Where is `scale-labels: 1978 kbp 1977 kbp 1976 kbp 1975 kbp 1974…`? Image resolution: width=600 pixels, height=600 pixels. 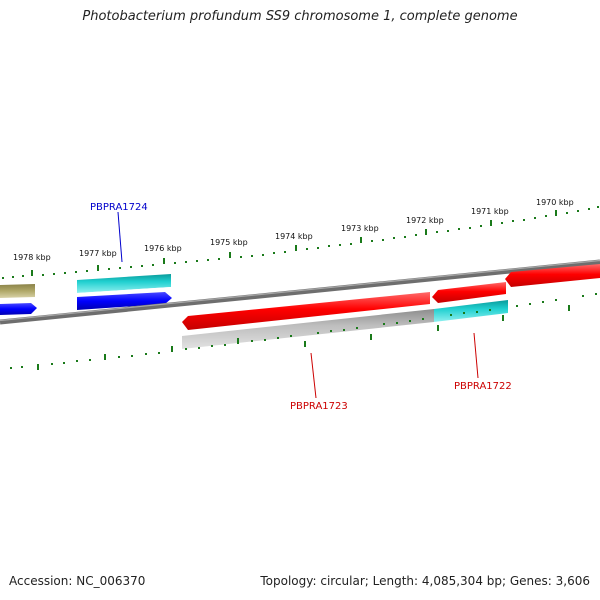
scale-labels: 1978 kbp 1977 kbp 1976 kbp 1975 kbp 1974… is located at coordinates (293, 230).